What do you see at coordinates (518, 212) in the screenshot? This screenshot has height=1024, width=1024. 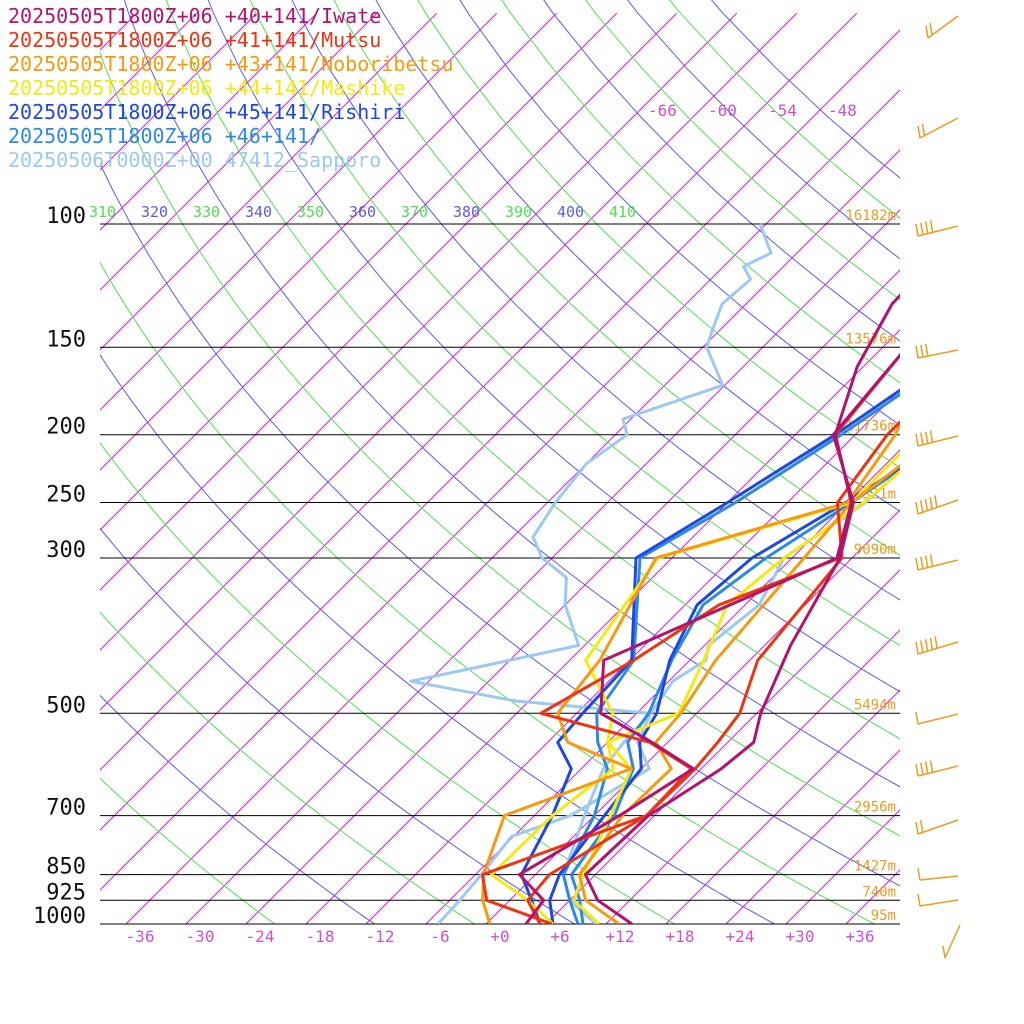 I see `theta-label: 390` at bounding box center [518, 212].